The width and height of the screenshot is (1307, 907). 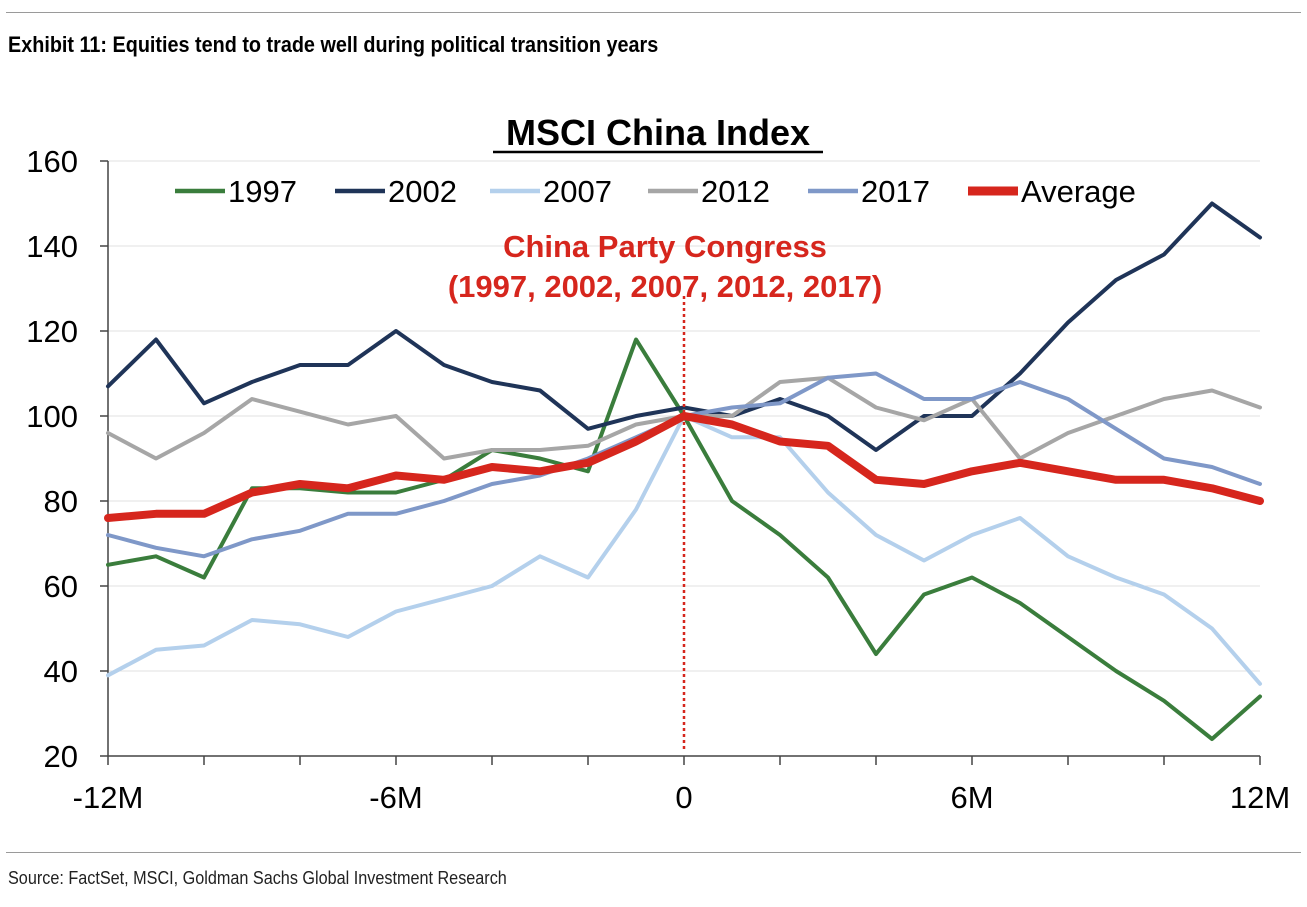 What do you see at coordinates (262, 191) in the screenshot?
I see `legend-label-1997: 1997` at bounding box center [262, 191].